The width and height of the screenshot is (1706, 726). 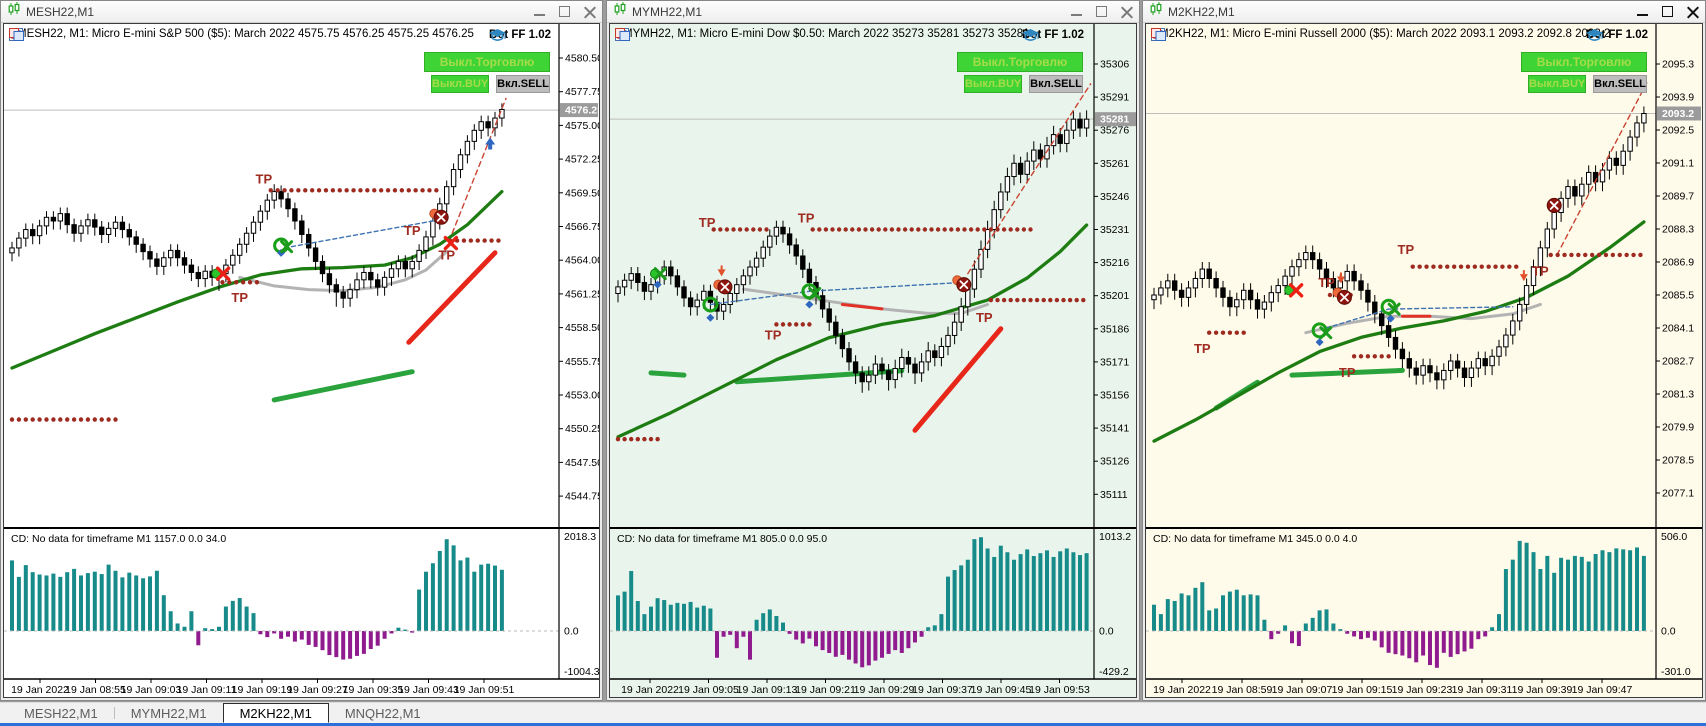 What do you see at coordinates (1678, 329) in the screenshot?
I see `svg-text: 2084.1` at bounding box center [1678, 329].